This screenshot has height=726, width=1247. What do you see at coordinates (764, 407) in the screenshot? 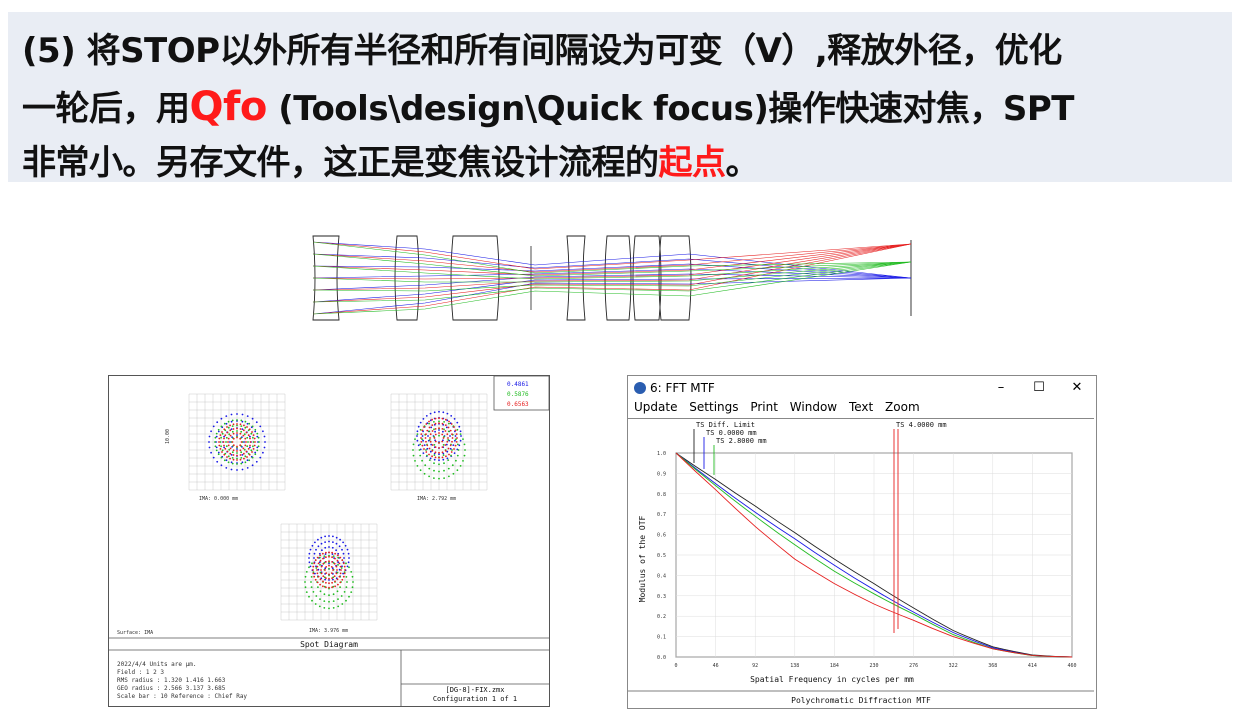
I see `menu-print: Print` at bounding box center [764, 407].